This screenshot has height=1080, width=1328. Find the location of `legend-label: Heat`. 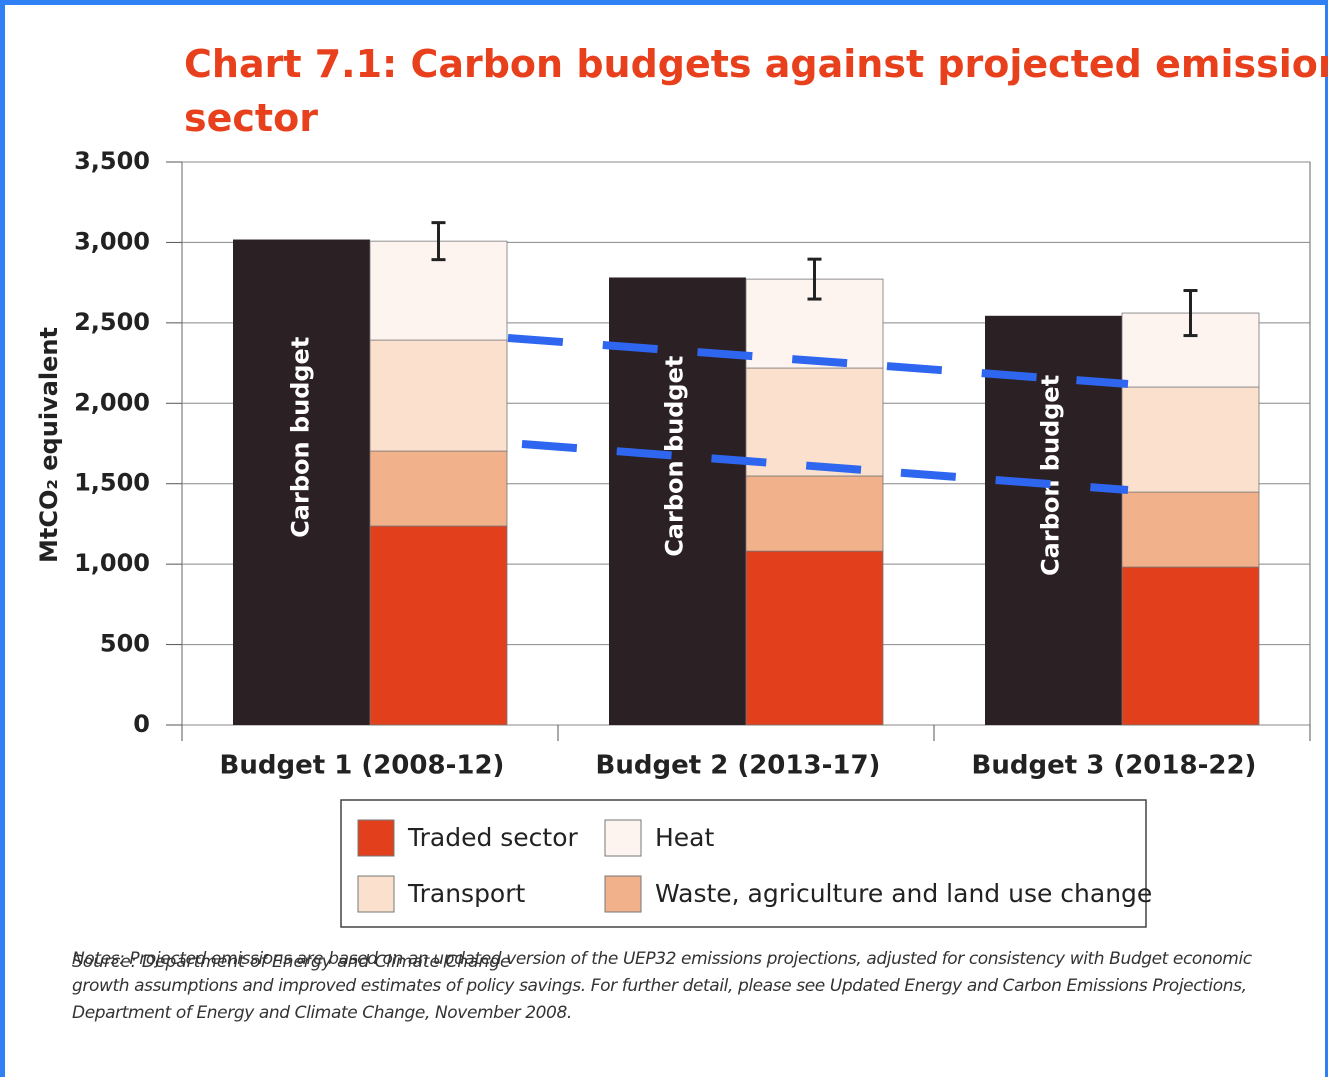

legend-label: Heat is located at coordinates (684, 837).